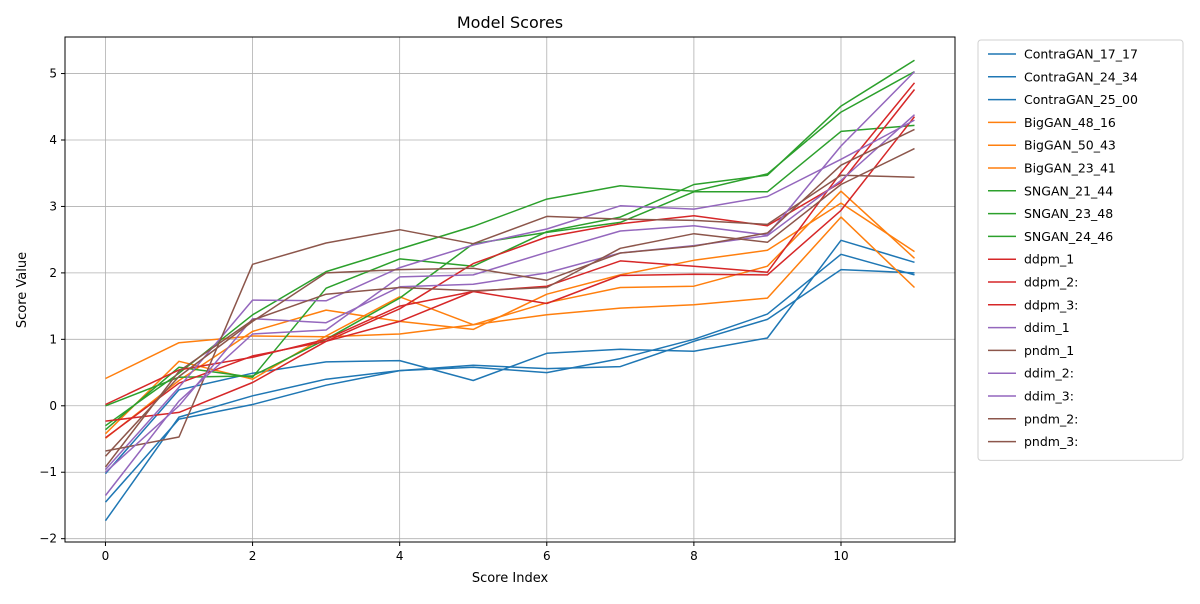  What do you see at coordinates (1070, 168) in the screenshot?
I see `legend-label: BigGAN_23_41` at bounding box center [1070, 168].